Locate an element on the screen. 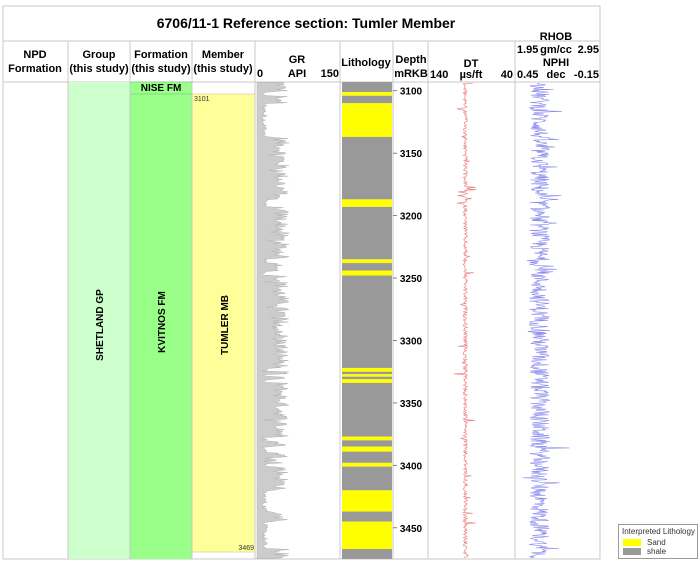 This screenshot has height=561, width=700. group-header-2: (this study) is located at coordinates (99, 69).